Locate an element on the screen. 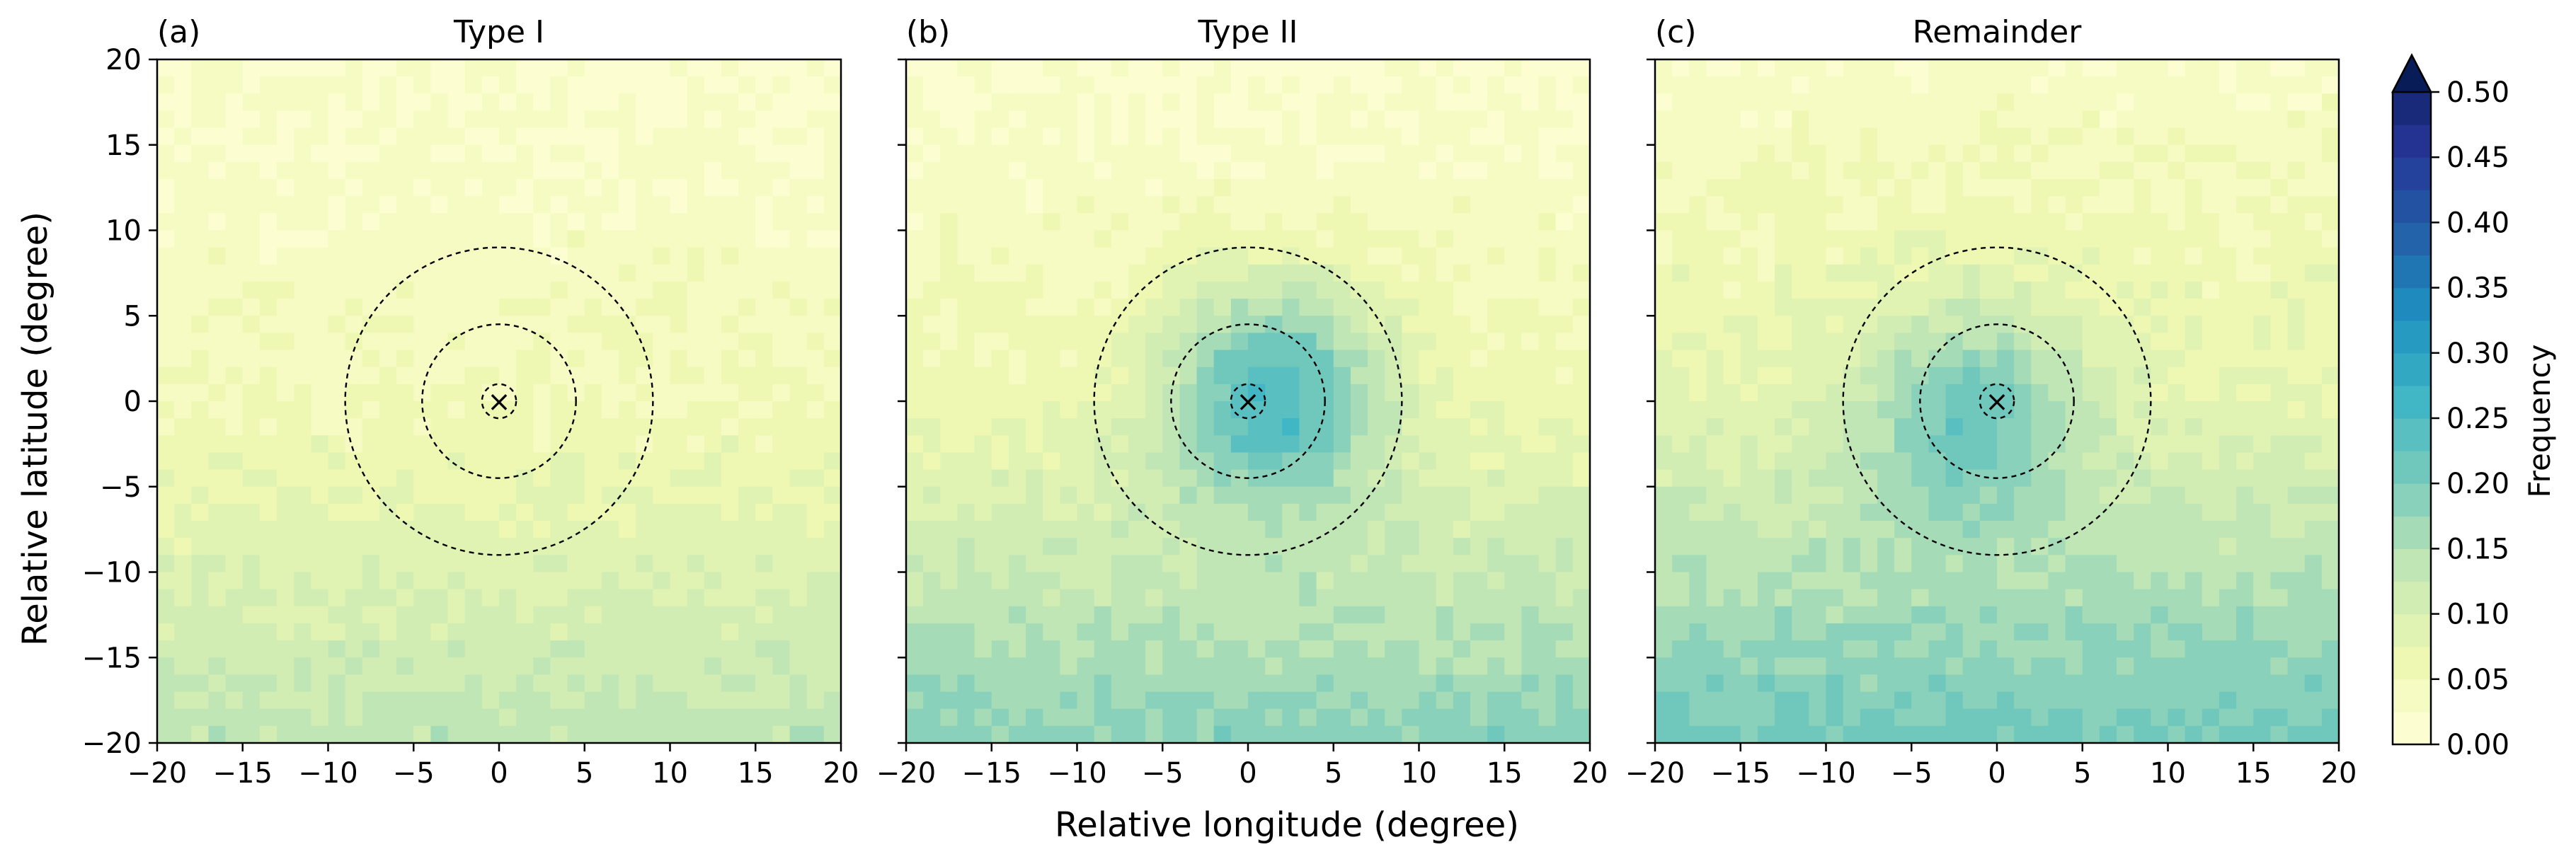 This screenshot has width=2576, height=859. radius-ring is located at coordinates (1248, 401).